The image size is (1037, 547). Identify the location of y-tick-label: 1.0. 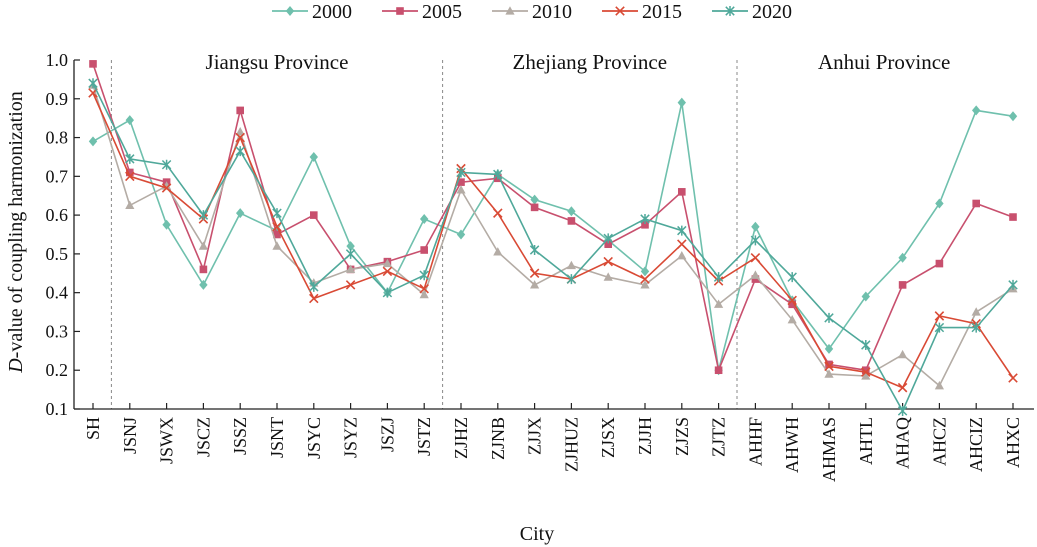
(57, 60).